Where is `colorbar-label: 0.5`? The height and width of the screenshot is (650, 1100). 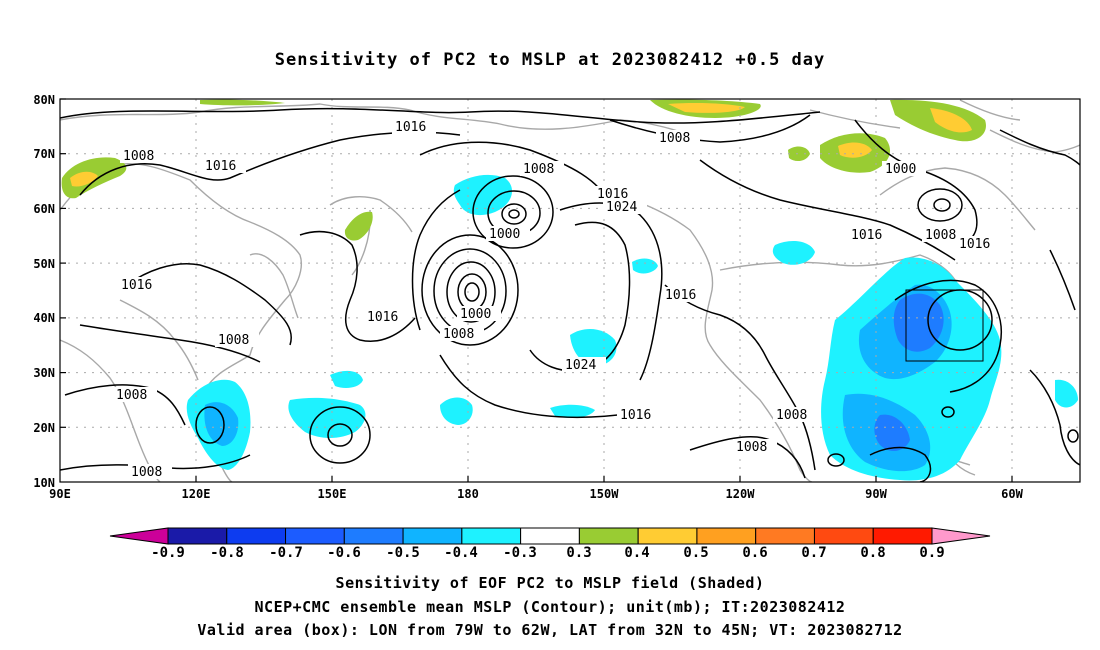 colorbar-label: 0.5 is located at coordinates (695, 553).